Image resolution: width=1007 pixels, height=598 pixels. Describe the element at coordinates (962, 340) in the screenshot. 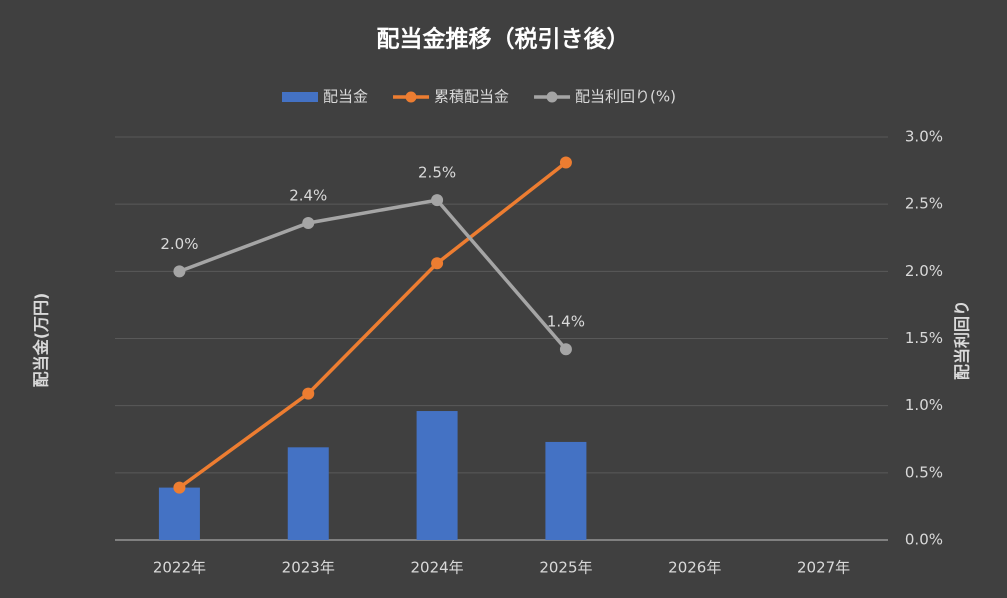

I see `y2-axis-title: 配当利回り` at that location.